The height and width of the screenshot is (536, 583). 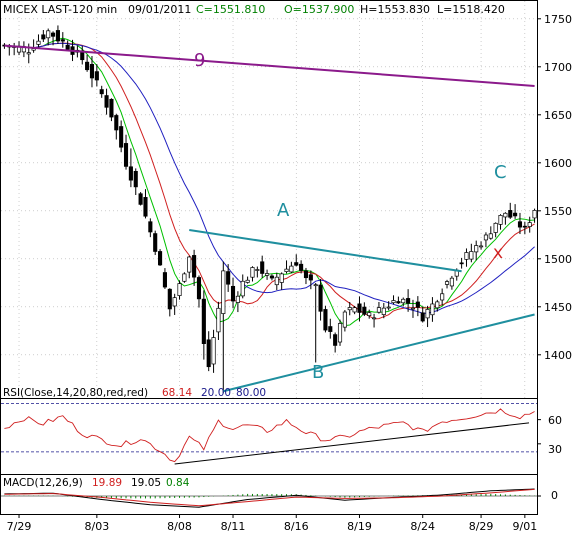 I want to click on x-tick-label: 8/03, so click(x=96, y=526).